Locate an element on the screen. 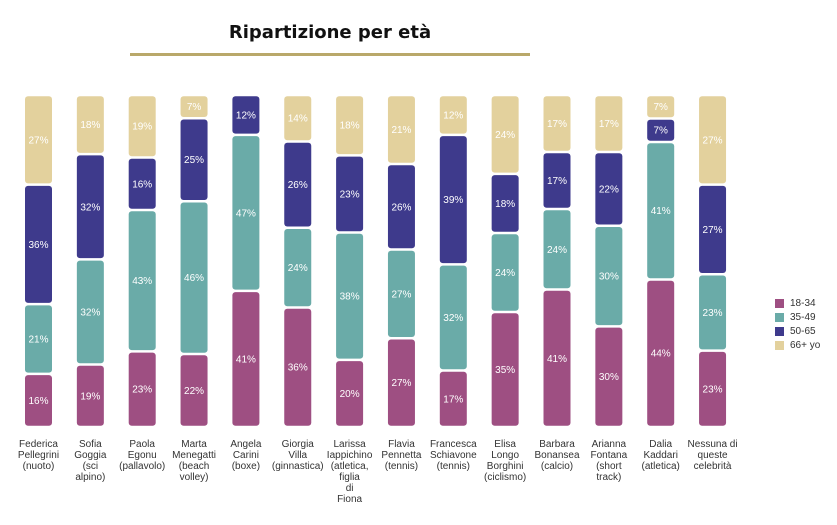 Image resolution: width=837 pixels, height=525 pixels. legend-label: 66+ yo is located at coordinates (805, 345).